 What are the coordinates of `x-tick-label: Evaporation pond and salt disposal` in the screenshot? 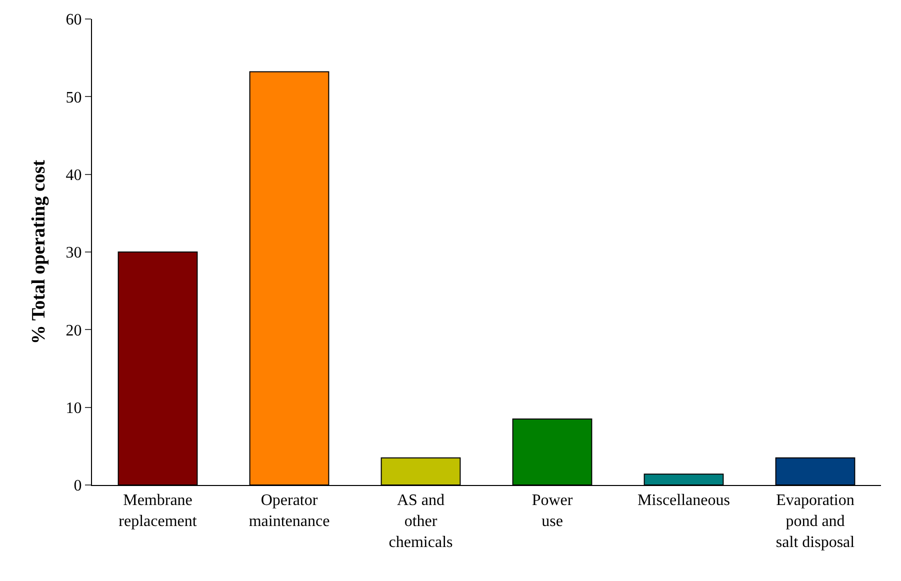 It's located at (816, 521).